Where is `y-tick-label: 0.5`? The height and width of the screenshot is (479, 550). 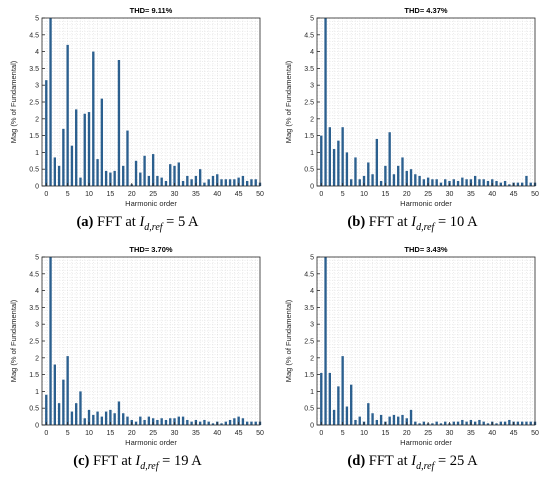 y-tick-label: 0.5 is located at coordinates (34, 170).